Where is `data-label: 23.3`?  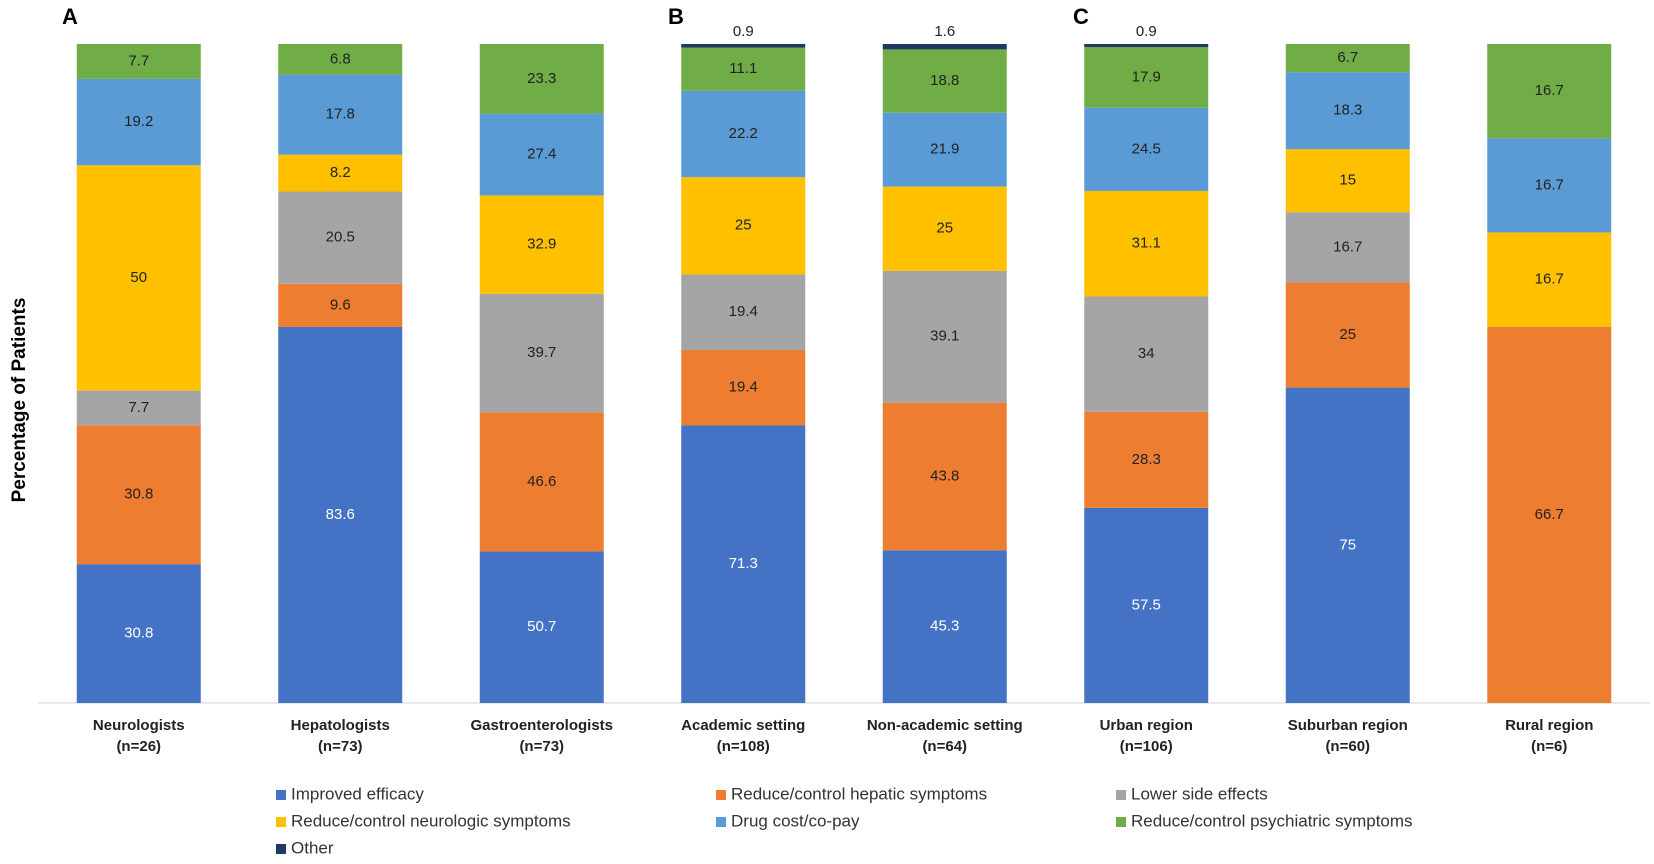 data-label: 23.3 is located at coordinates (541, 78).